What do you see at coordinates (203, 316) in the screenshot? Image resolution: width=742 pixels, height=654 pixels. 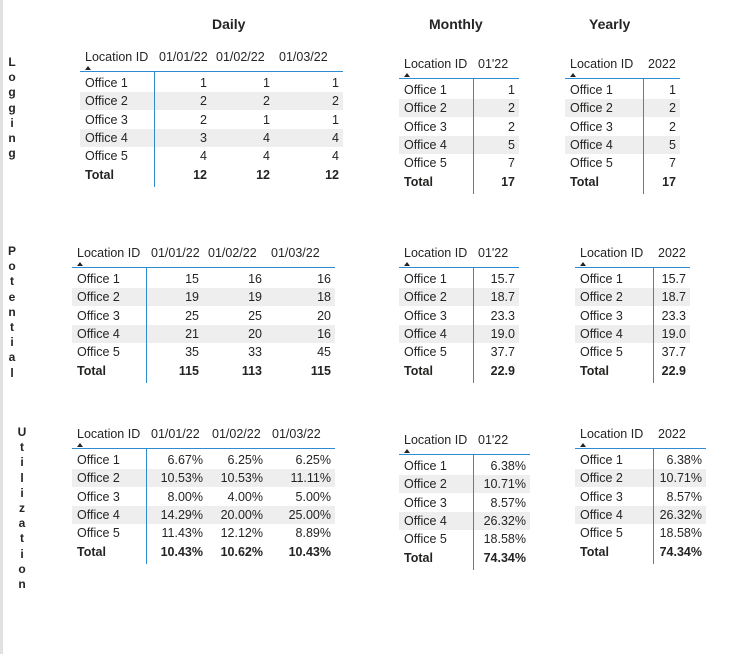 I see `table-row: Office 3 25 25 20` at bounding box center [203, 316].